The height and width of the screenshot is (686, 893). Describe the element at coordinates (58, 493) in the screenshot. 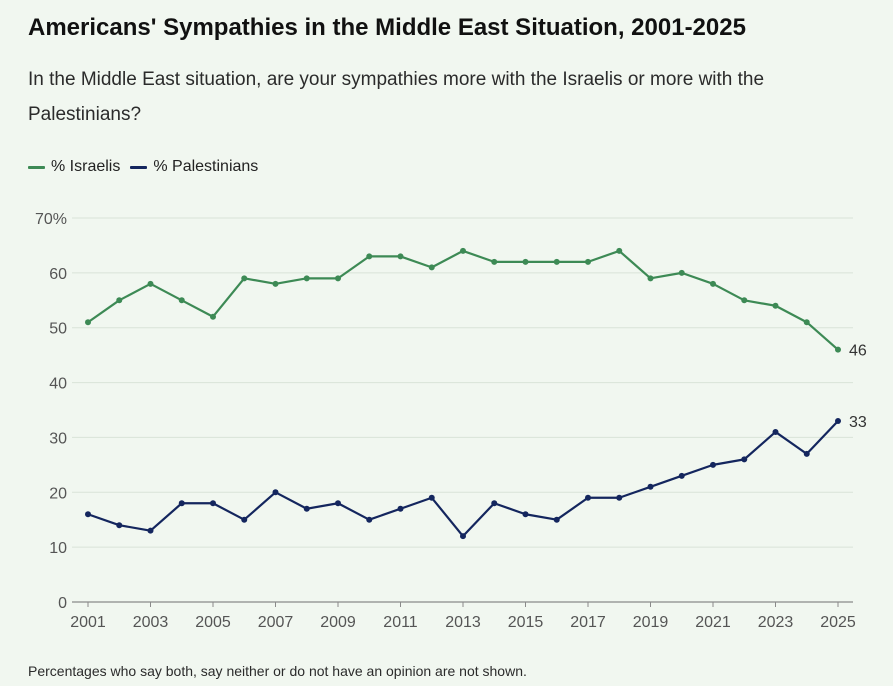

I see `y-tick-label-20: 20` at that location.